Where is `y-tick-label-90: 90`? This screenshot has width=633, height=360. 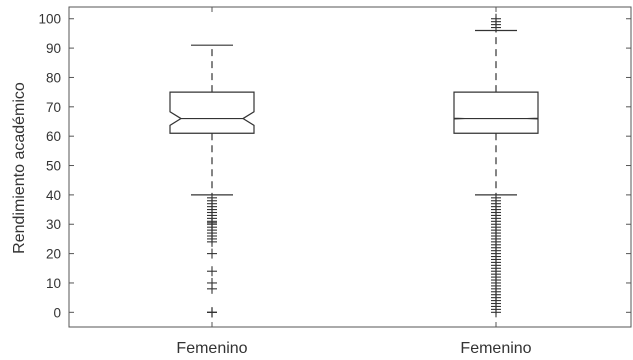 y-tick-label-90: 90 is located at coordinates (53, 48).